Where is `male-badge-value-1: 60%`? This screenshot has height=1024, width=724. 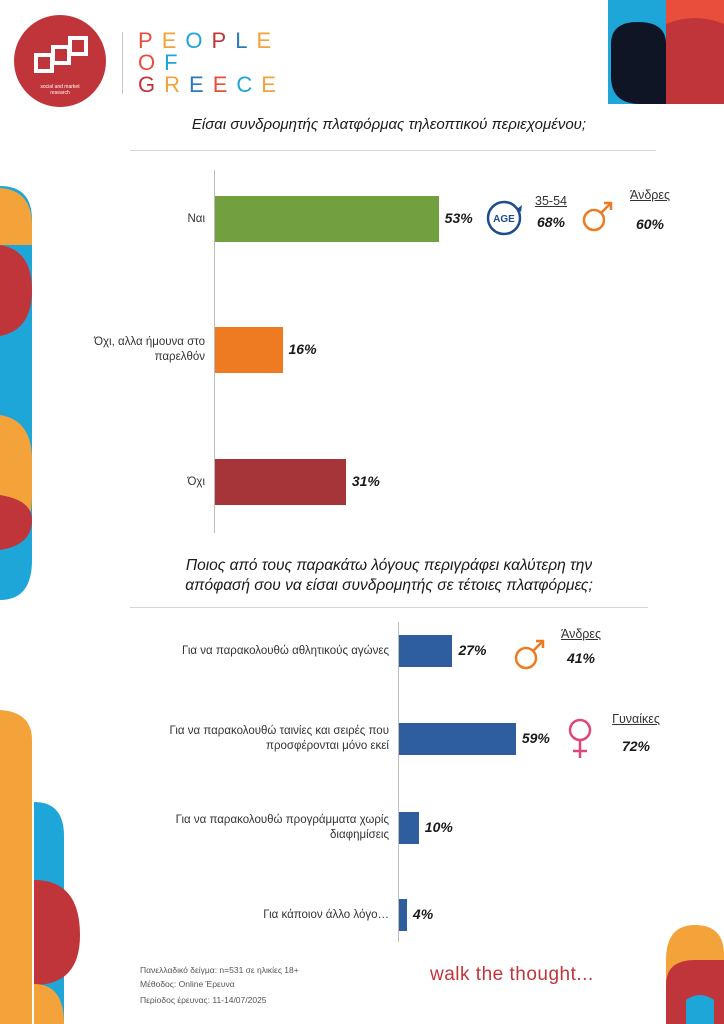
male-badge-value-1: 60% is located at coordinates (650, 224).